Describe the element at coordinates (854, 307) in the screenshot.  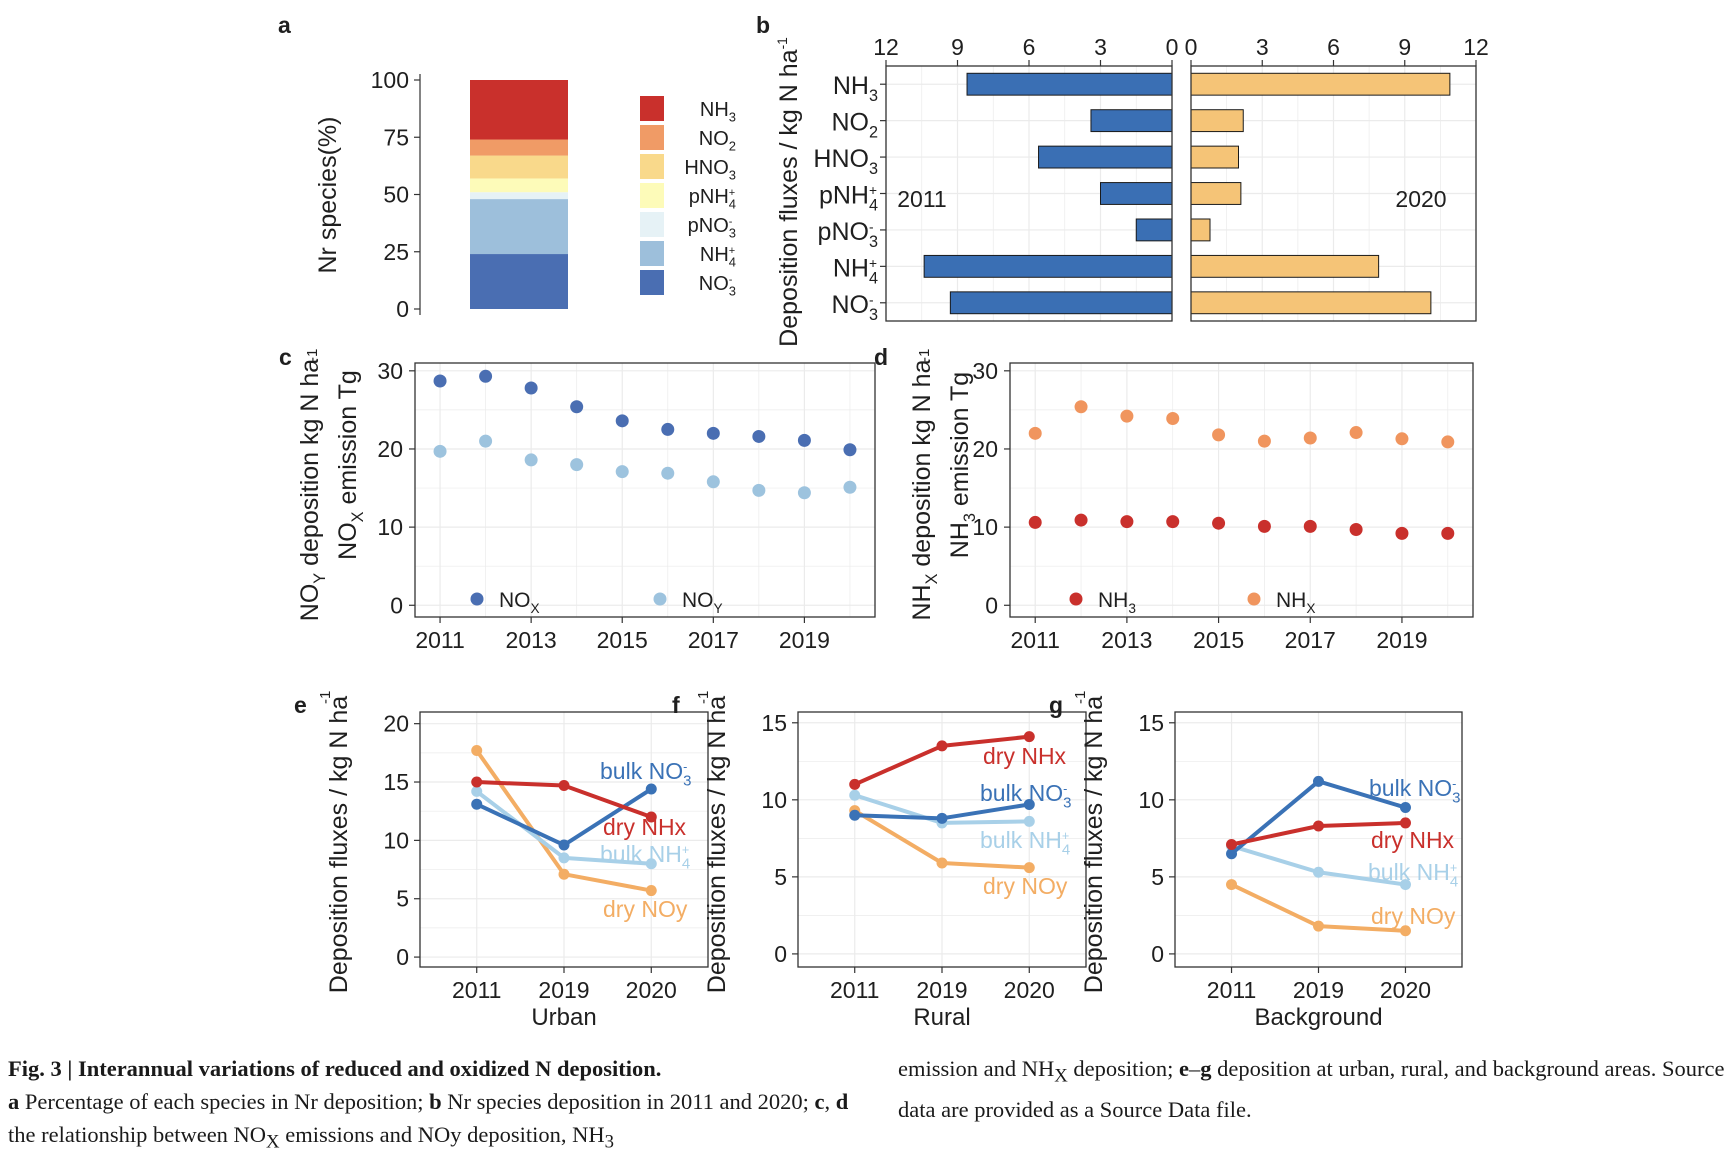
I see `category-label: NO3-` at that location.